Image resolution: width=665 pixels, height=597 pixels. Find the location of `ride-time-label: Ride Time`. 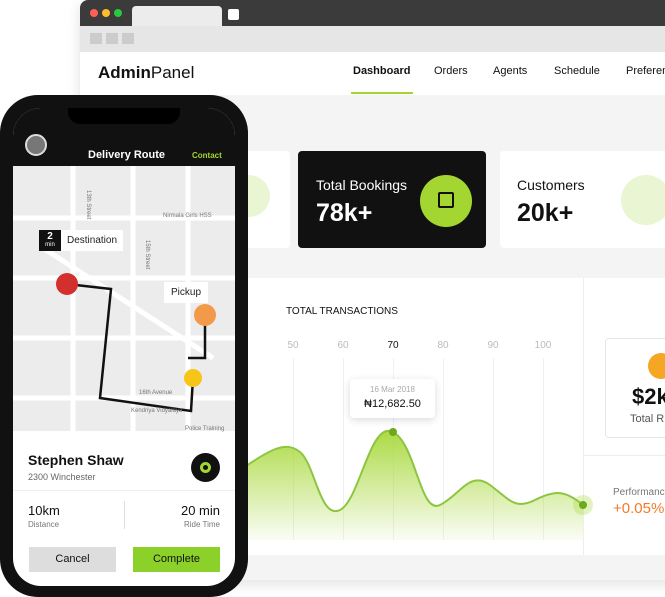

ride-time-label: Ride Time is located at coordinates (201, 524).